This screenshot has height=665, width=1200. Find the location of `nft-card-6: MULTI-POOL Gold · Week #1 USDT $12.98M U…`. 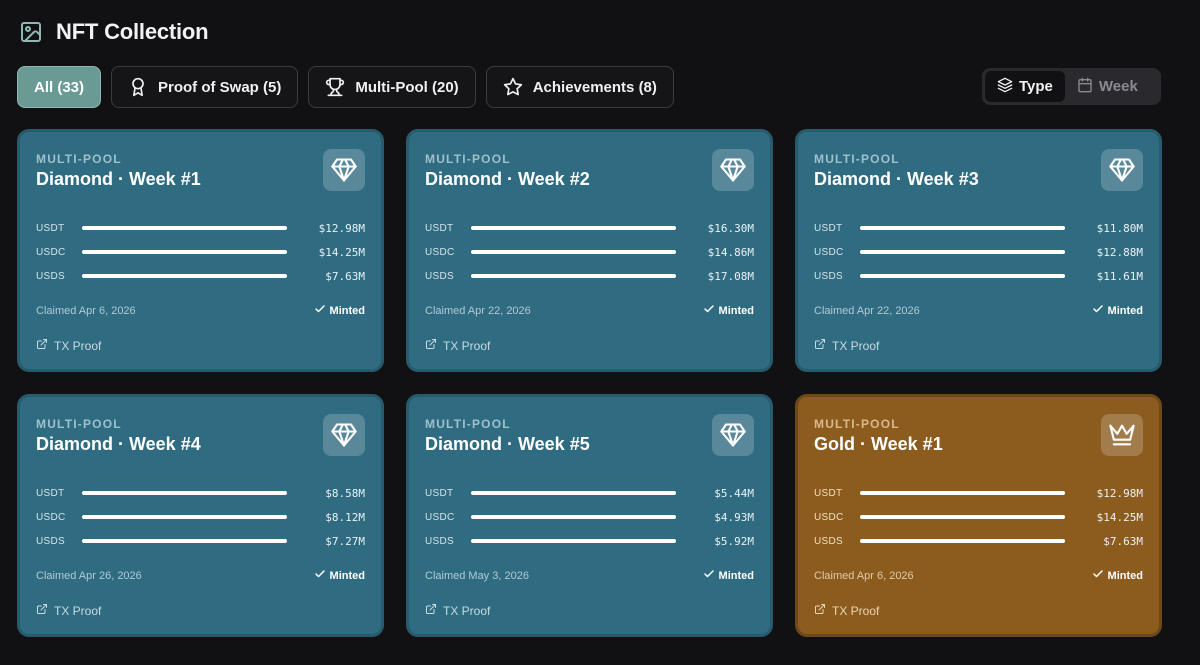

nft-card-6: MULTI-POOL Gold · Week #1 USDT $12.98M U… is located at coordinates (978, 515).